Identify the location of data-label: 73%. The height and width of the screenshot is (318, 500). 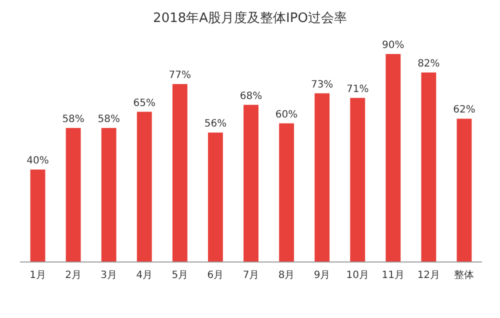
(322, 84).